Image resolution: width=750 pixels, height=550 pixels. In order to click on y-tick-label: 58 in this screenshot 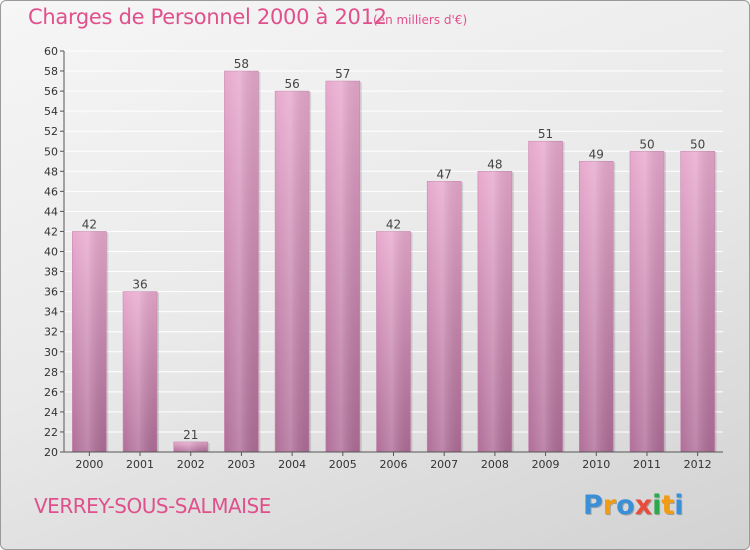, I will do `click(51, 71)`.